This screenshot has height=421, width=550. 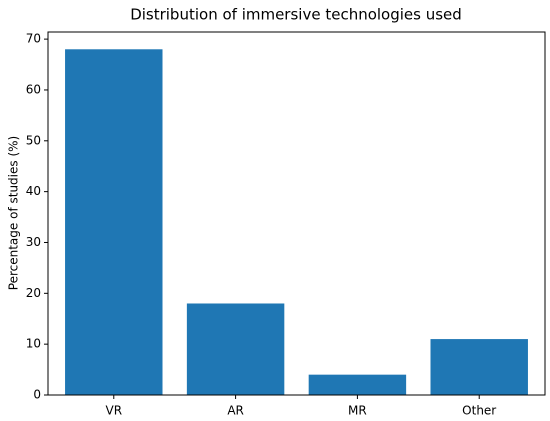 What do you see at coordinates (14, 213) in the screenshot?
I see `y-axis-label: Percentage of studies (%)` at bounding box center [14, 213].